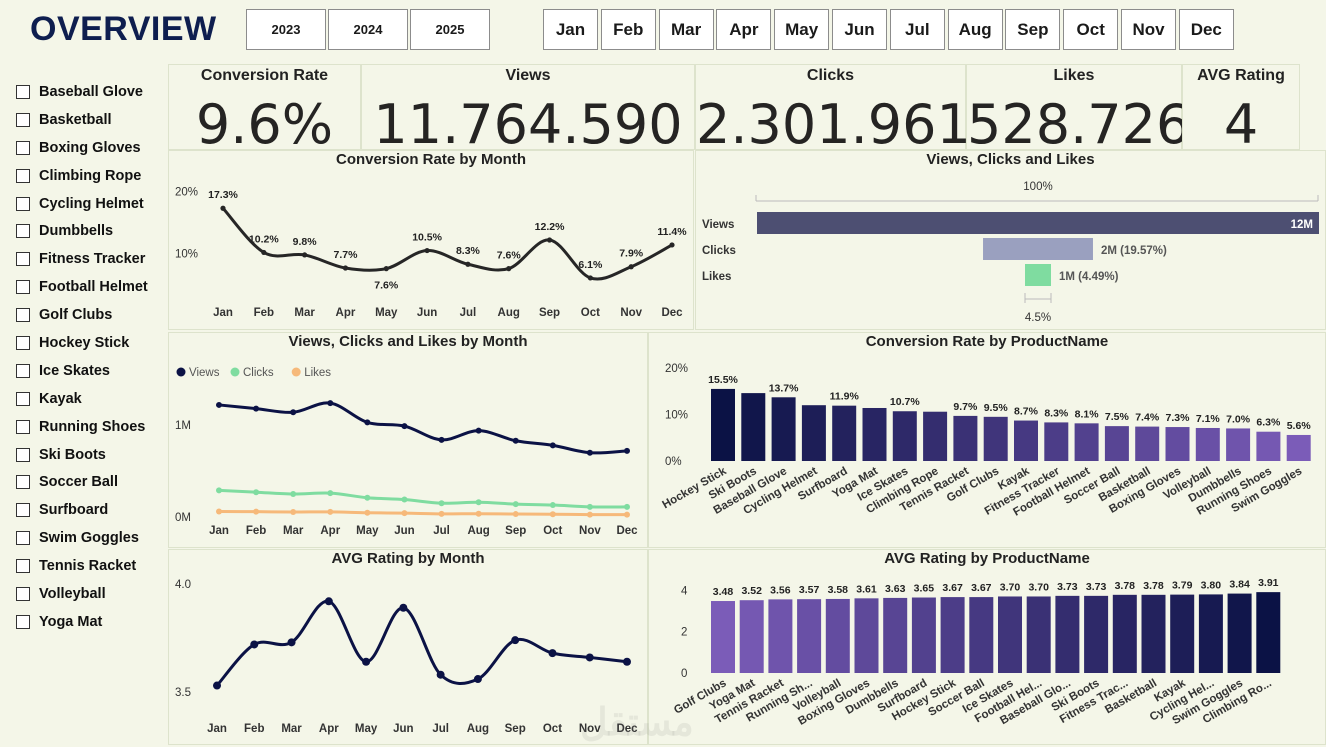 The image size is (1326, 747). I want to click on kpi-value: 528.726, so click(1079, 124).